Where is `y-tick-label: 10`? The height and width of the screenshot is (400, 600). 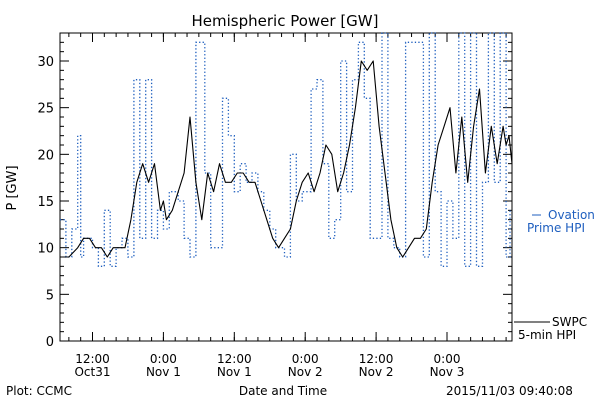
y-tick-label: 10 is located at coordinates (45, 249).